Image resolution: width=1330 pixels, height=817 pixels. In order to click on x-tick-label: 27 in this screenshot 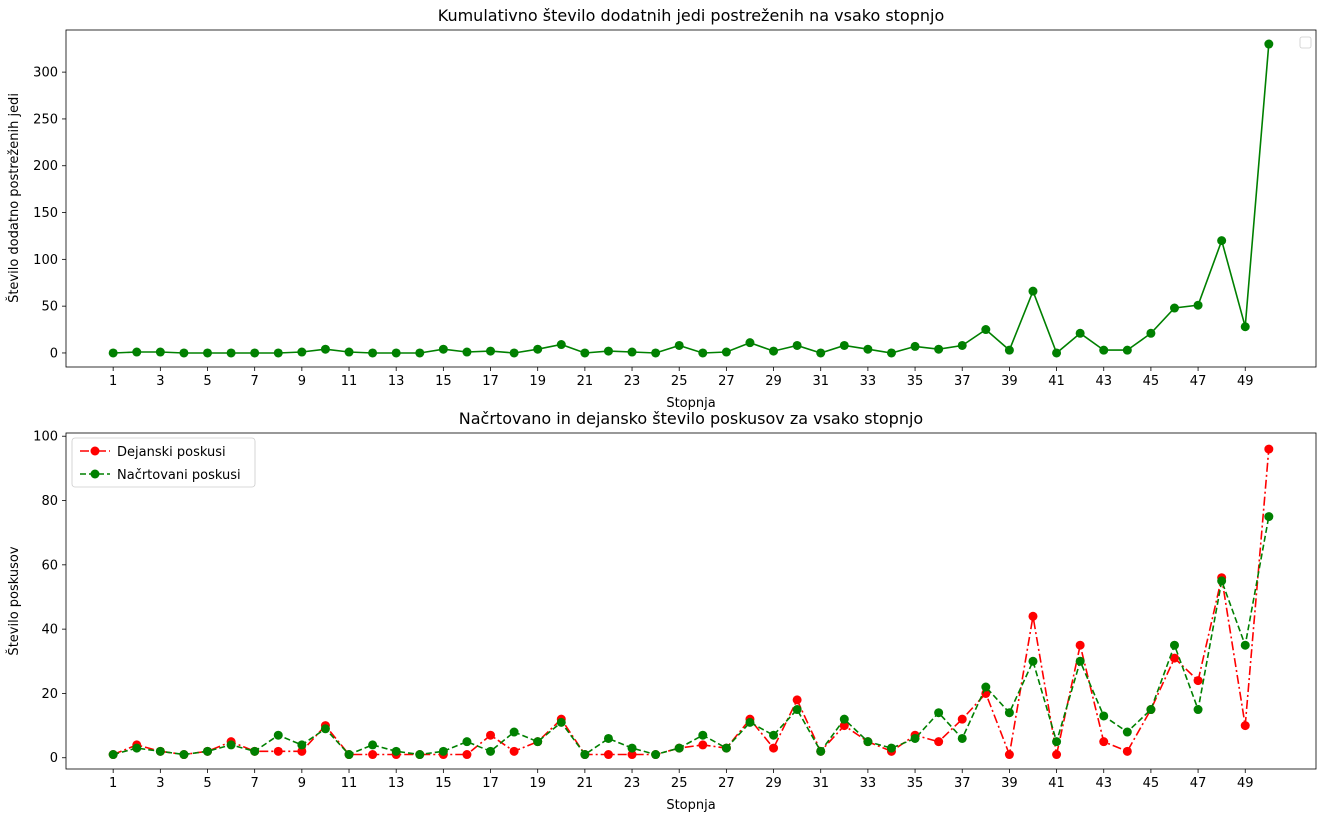, I will do `click(726, 783)`.